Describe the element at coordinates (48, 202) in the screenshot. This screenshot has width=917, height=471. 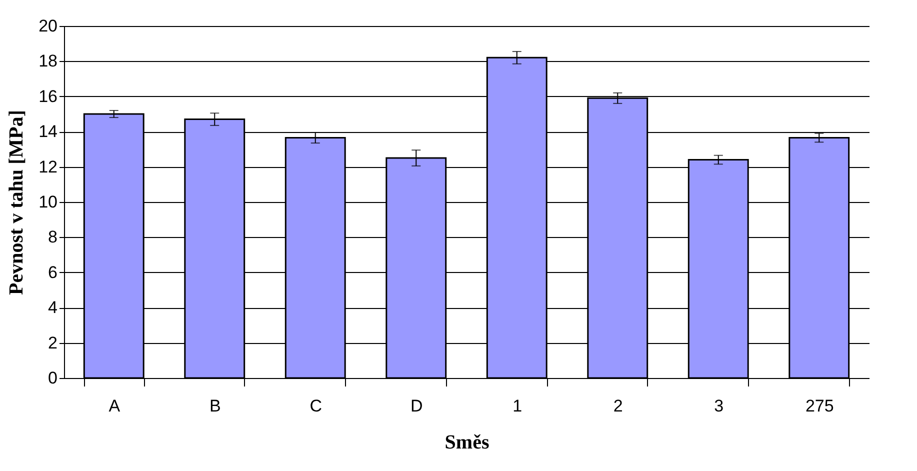
I see `y-tick-label: 10` at that location.